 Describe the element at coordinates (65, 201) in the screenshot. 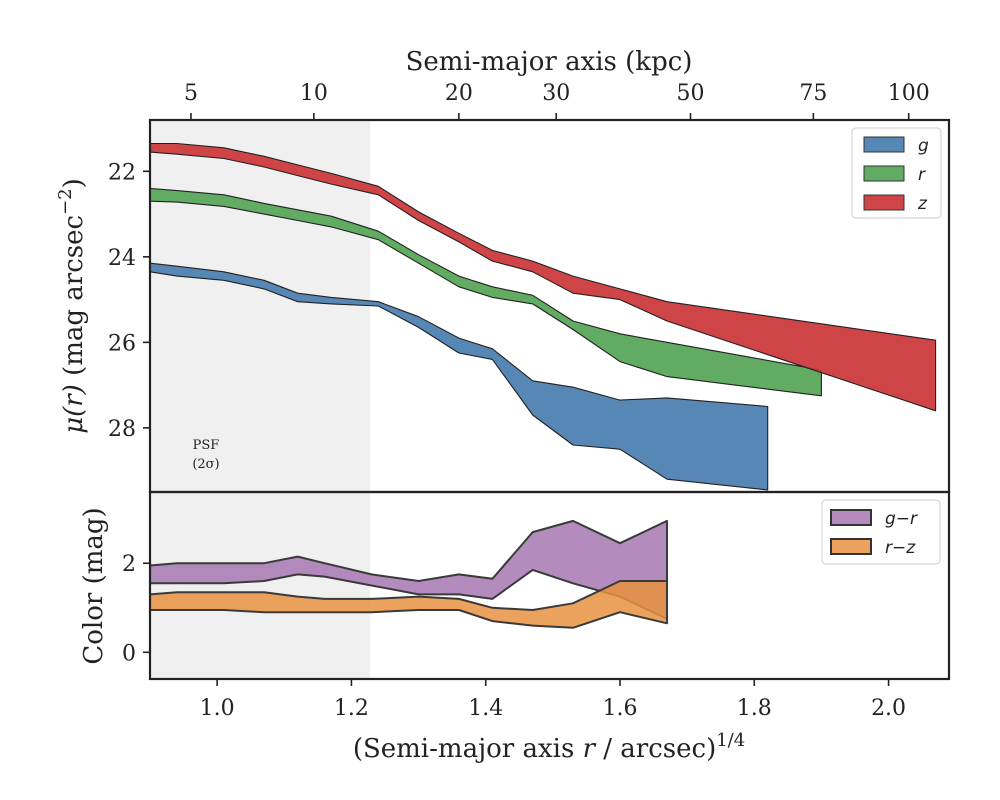

I see `ylabel-unit-sup: −2` at that location.